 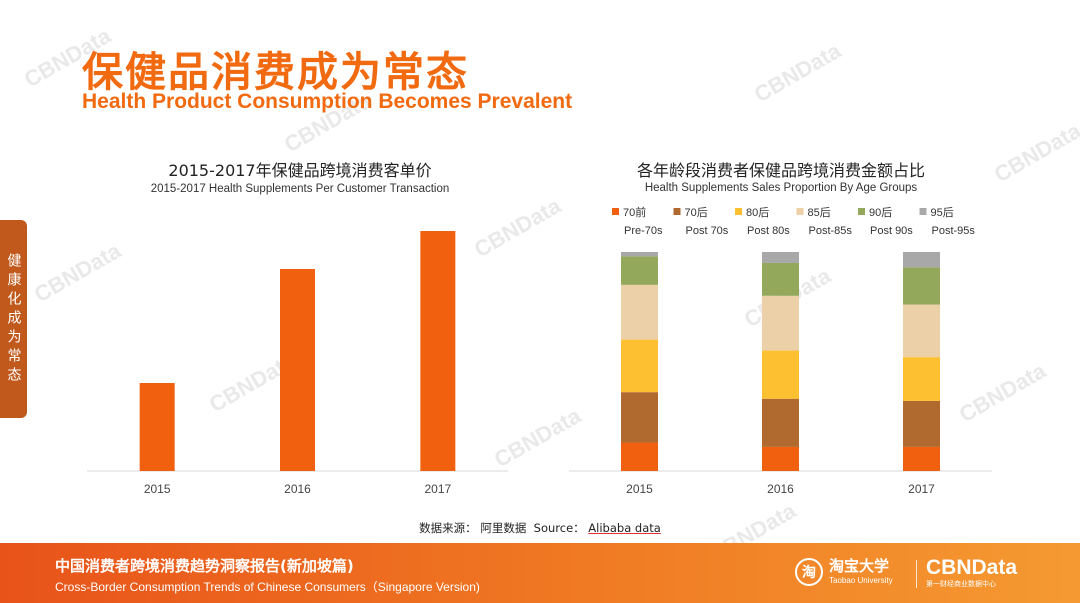 What do you see at coordinates (437, 489) in the screenshot?
I see `x-tick-label: 2017` at bounding box center [437, 489].